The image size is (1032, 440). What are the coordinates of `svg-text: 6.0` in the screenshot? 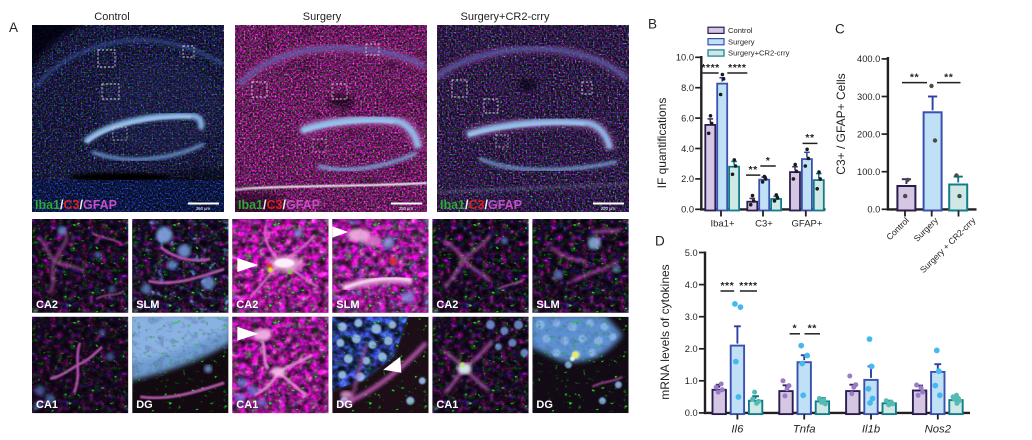 It's located at (687, 118).